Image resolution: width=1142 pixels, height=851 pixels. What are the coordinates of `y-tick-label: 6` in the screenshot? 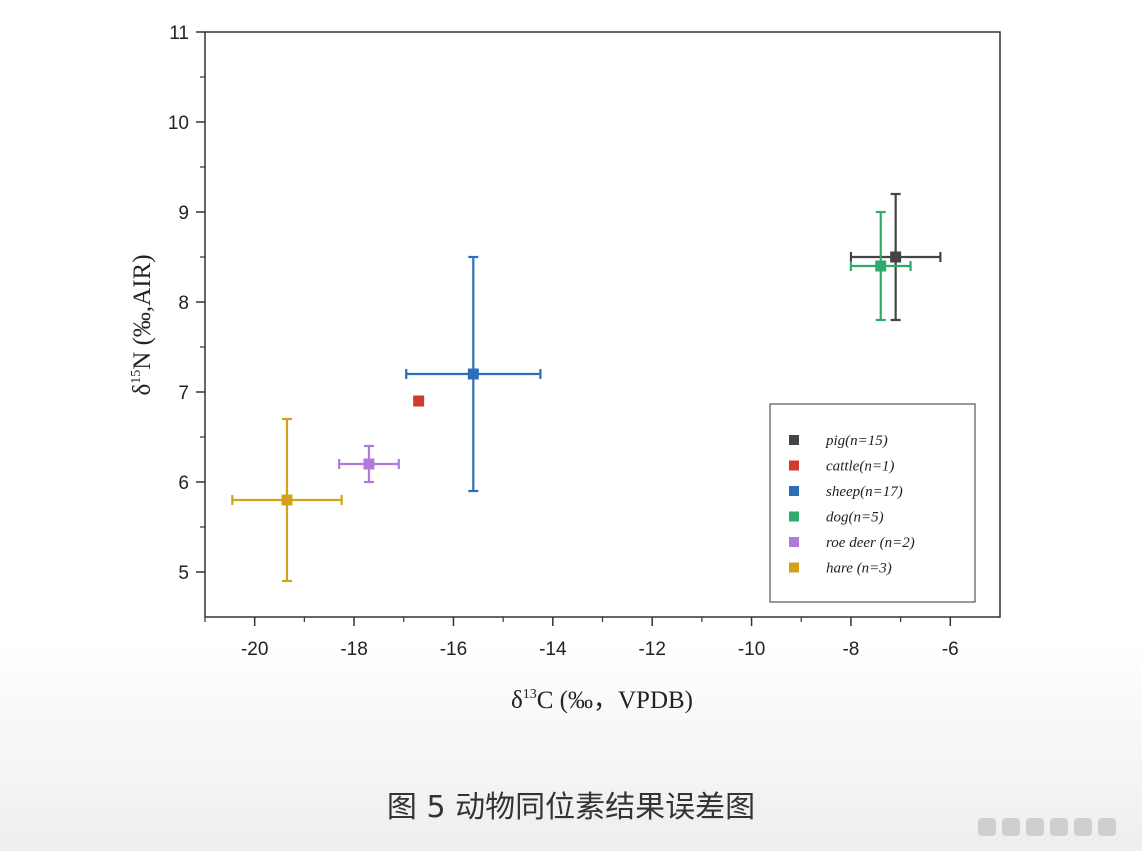 It's located at (183, 483).